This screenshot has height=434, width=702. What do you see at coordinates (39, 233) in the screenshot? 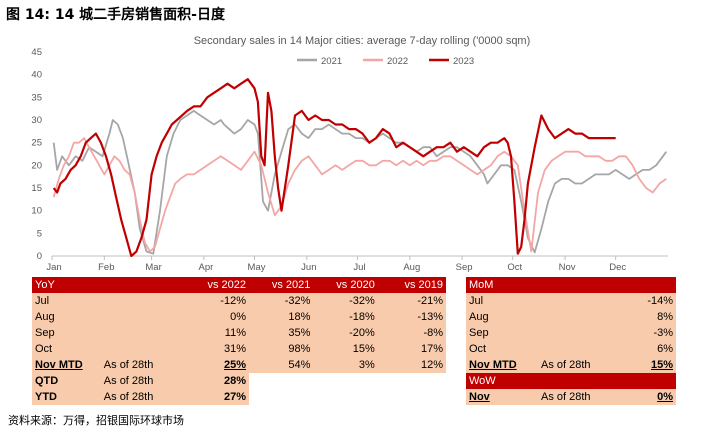
I see `y-tick-label: 5` at bounding box center [39, 233].